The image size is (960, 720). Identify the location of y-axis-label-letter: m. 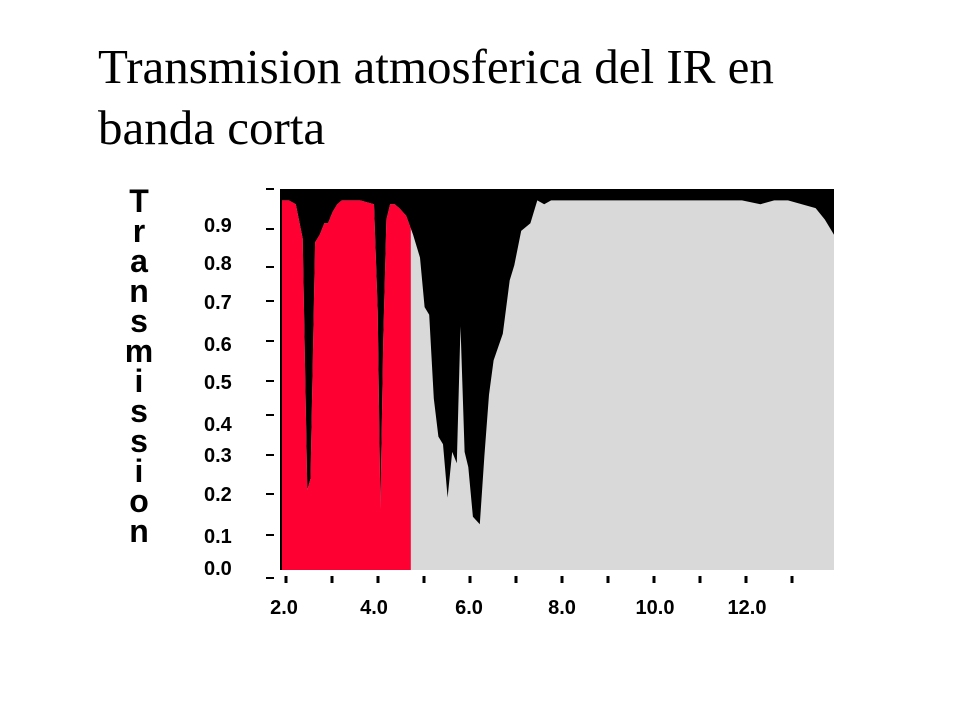
(139, 351).